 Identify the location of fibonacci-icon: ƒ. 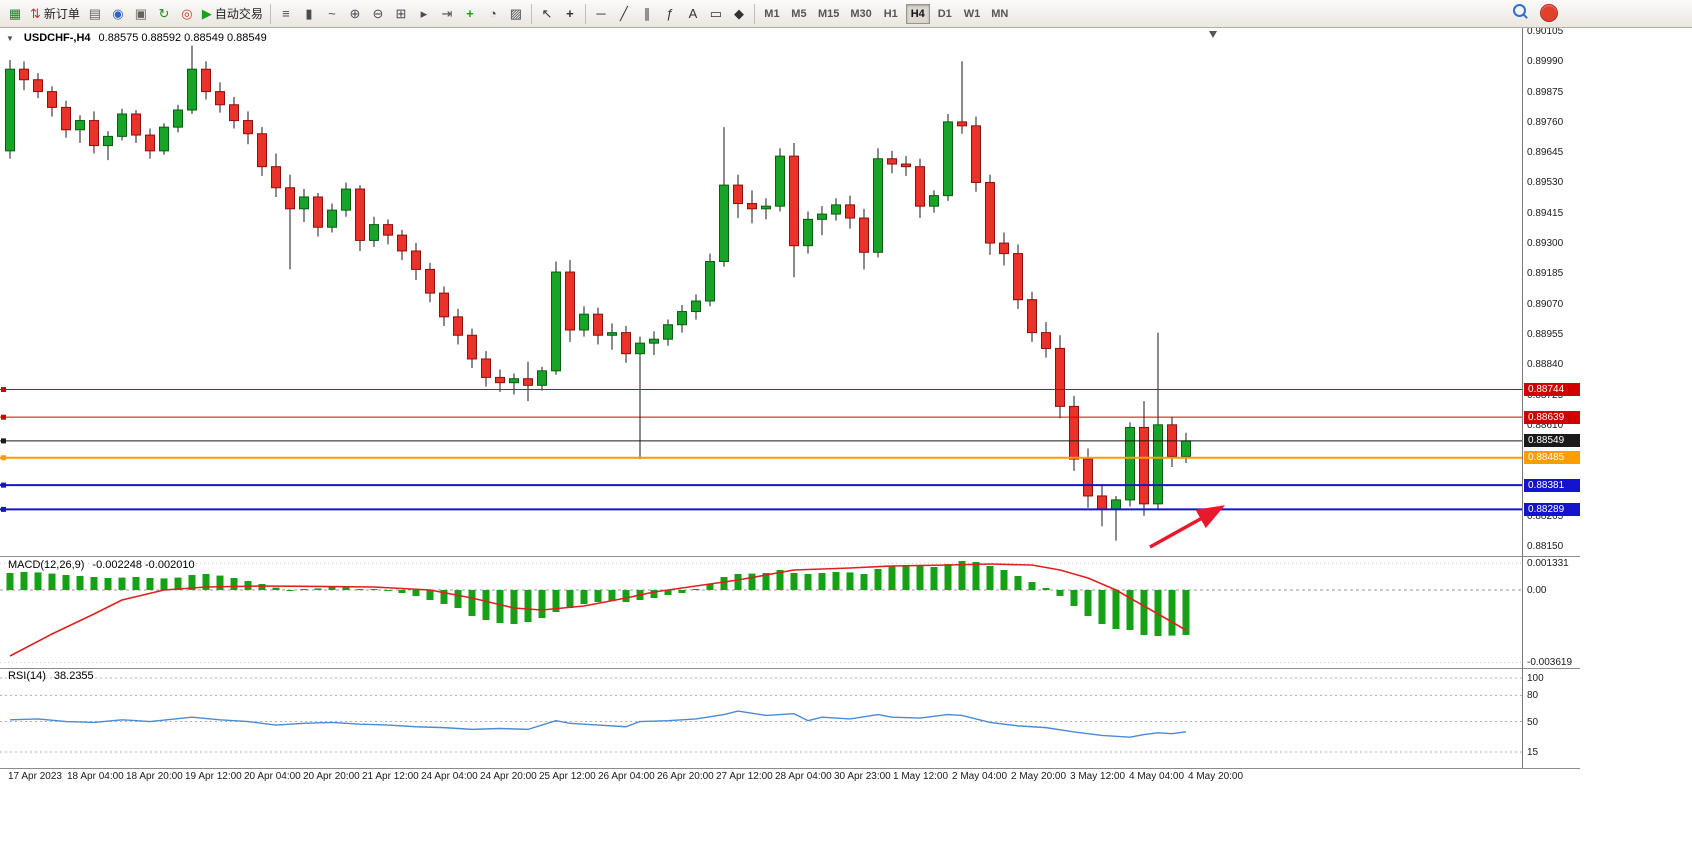
(670, 14).